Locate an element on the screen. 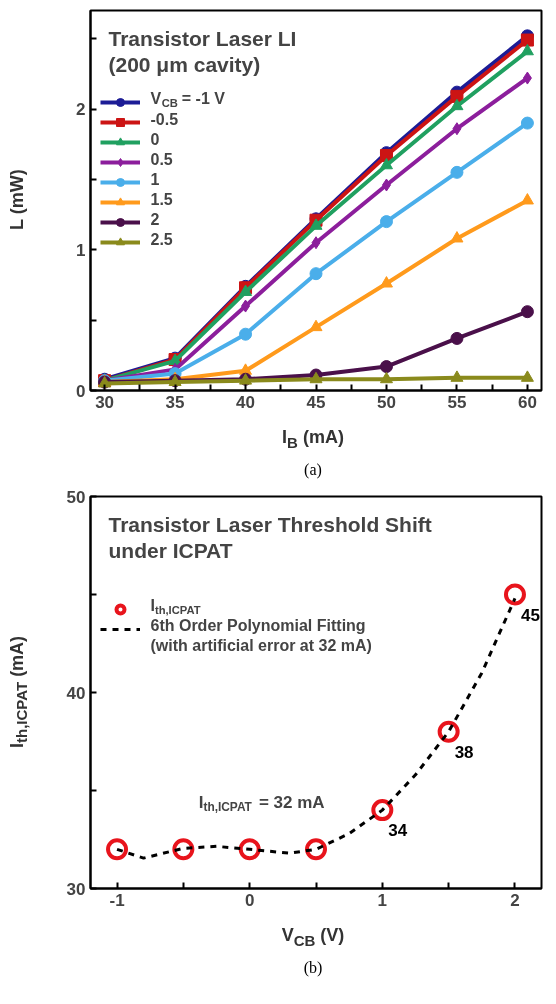 The height and width of the screenshot is (1004, 556). x-axis-title: V$_{CB}$ (V) is located at coordinates (313, 937).